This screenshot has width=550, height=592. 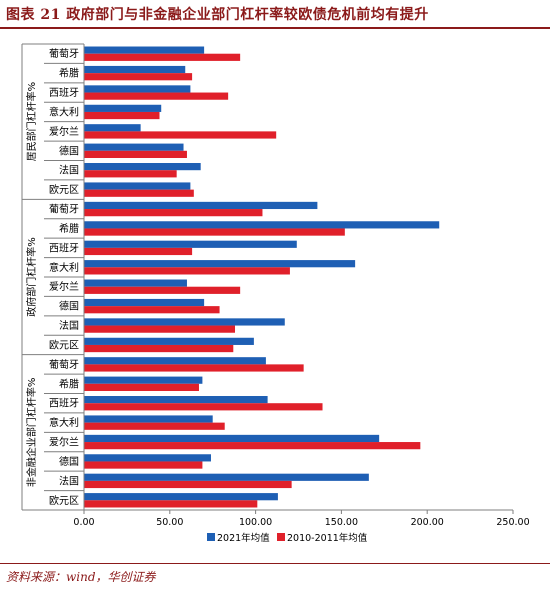 I want to click on legend-label: 2021年均值, so click(x=243, y=538).